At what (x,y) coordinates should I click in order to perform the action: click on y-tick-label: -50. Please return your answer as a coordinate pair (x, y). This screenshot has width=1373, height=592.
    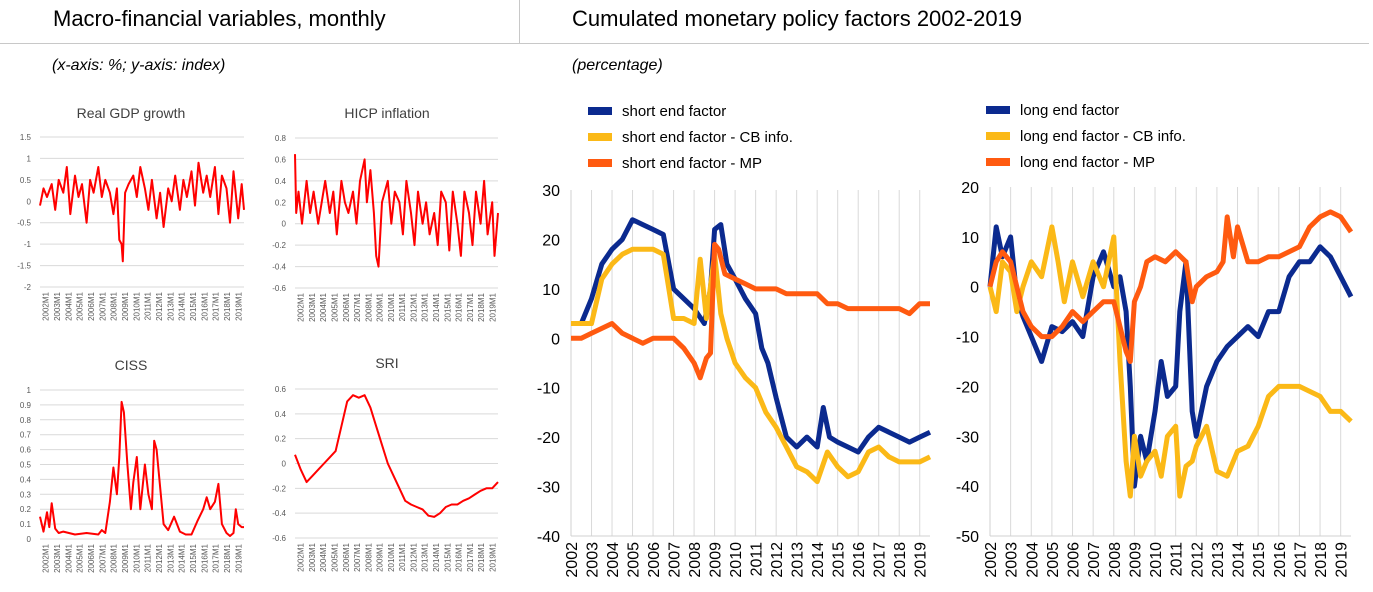
    Looking at the image, I should click on (967, 537).